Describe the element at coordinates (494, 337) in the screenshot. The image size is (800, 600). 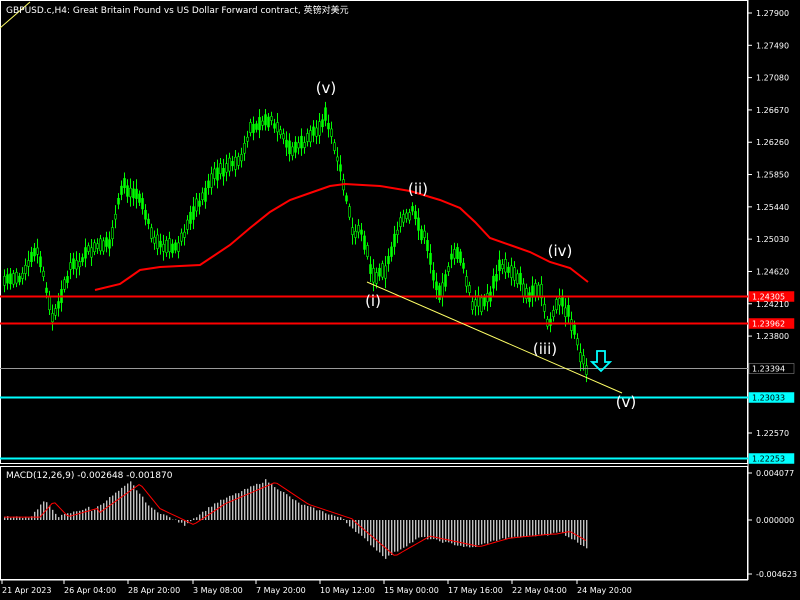
I see `wave-trendline` at that location.